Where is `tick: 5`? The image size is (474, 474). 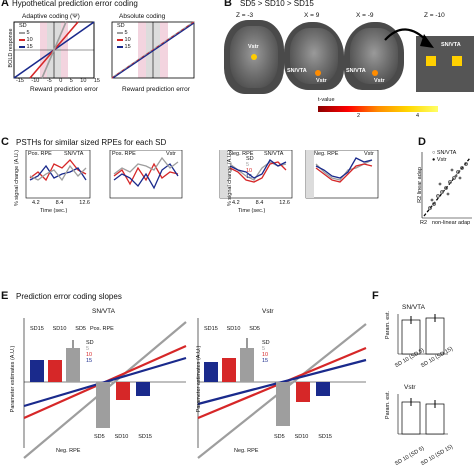
tick: 5 is located at coordinates (71, 81).